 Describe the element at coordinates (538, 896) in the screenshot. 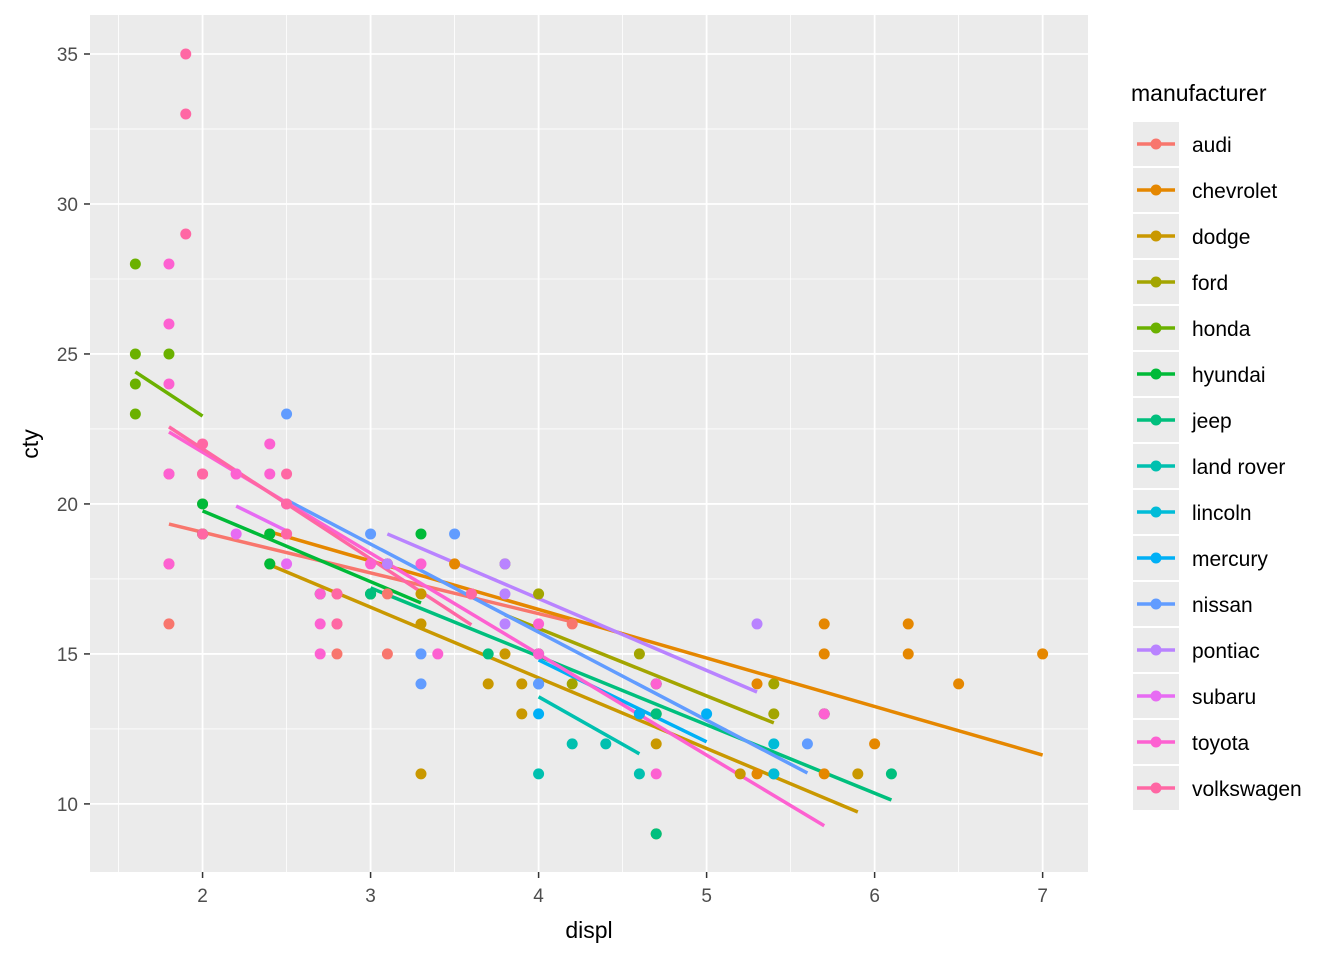

I see `x-tick-label: 4` at that location.